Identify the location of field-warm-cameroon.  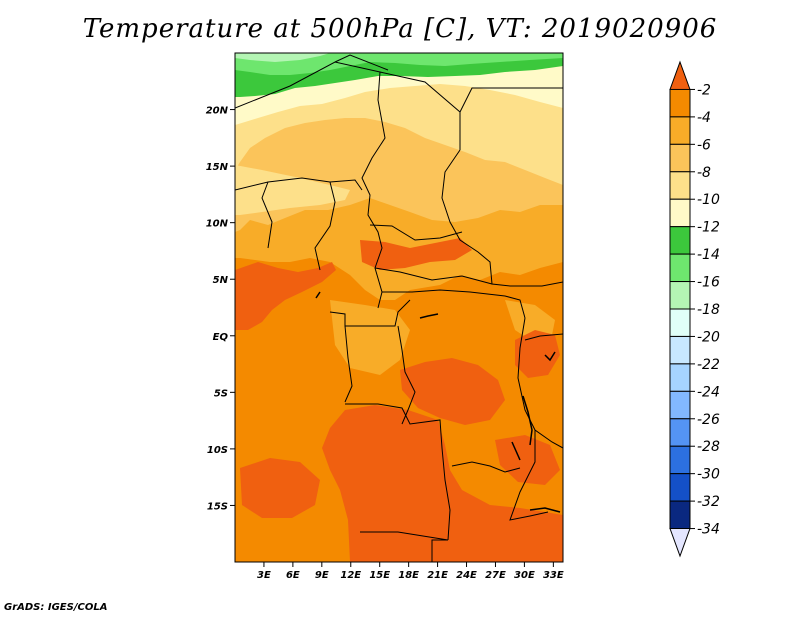
(416, 254).